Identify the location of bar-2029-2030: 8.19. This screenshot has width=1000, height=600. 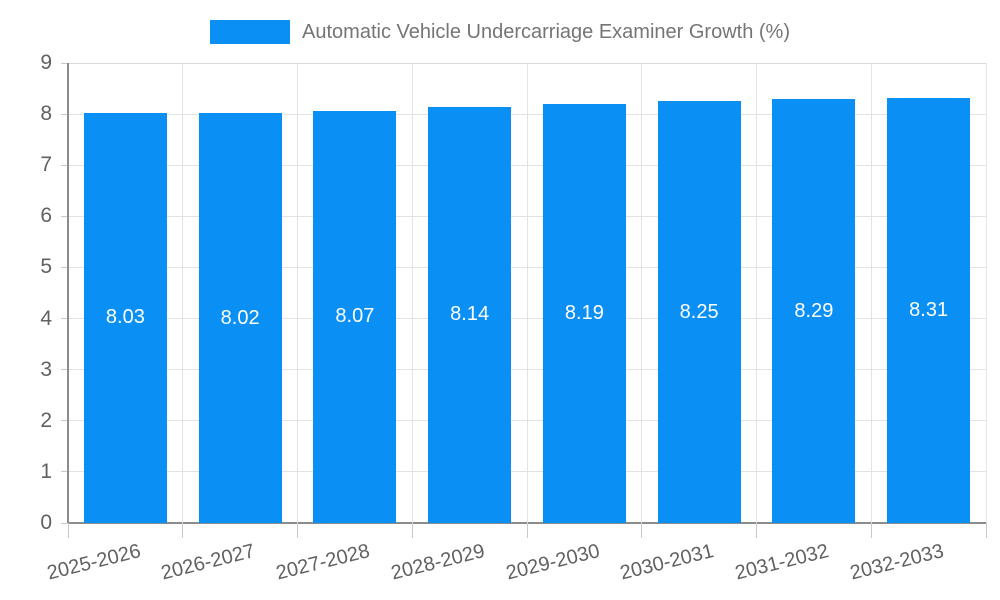
(584, 313).